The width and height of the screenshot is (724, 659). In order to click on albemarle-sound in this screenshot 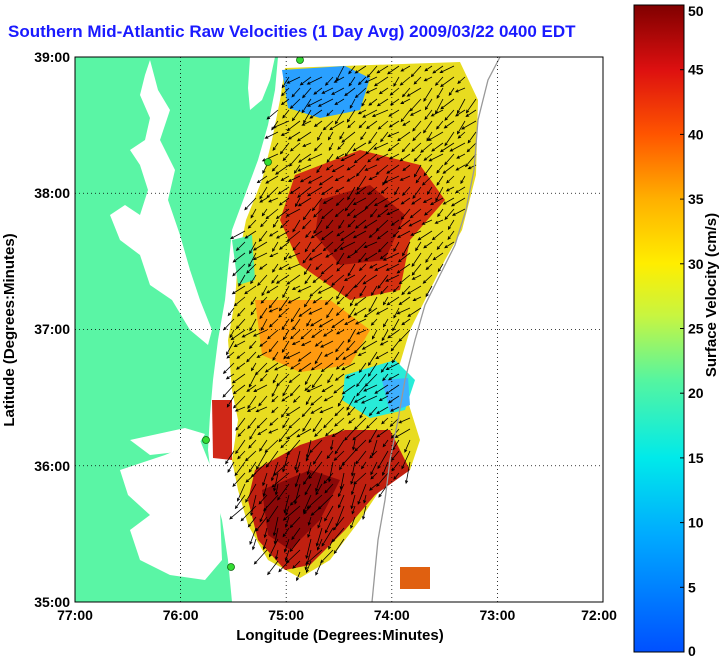, I will do `click(167, 441)`.